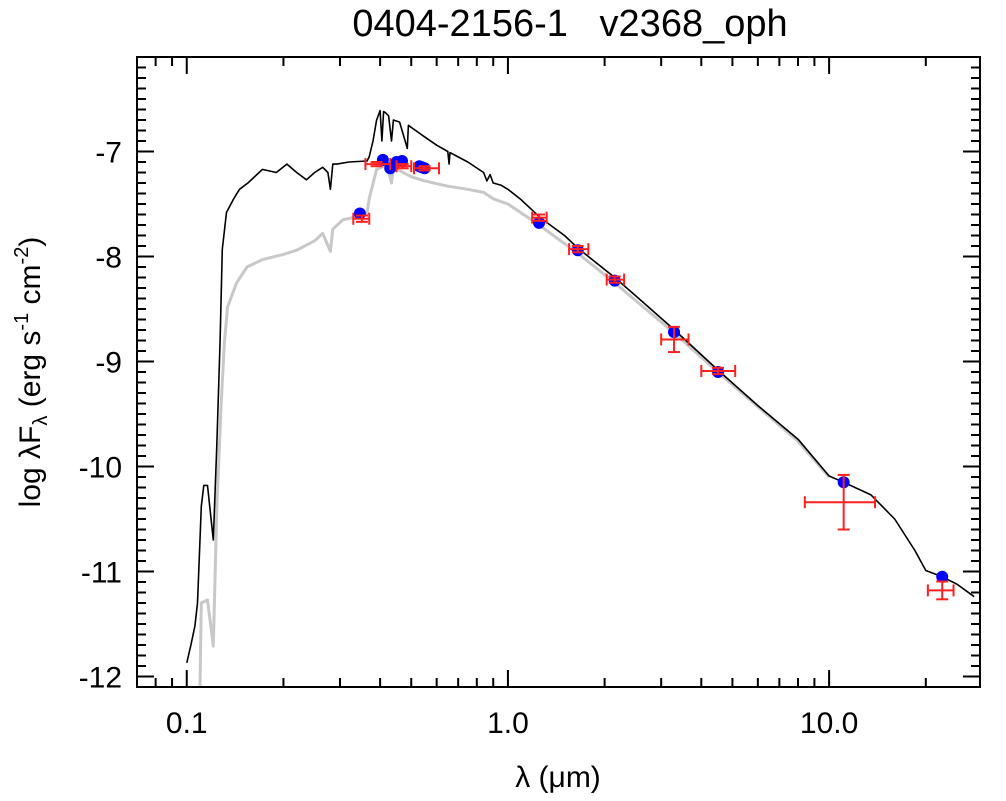 This screenshot has height=801, width=1006. What do you see at coordinates (22, 322) in the screenshot?
I see `y-label-sup: -1` at bounding box center [22, 322].